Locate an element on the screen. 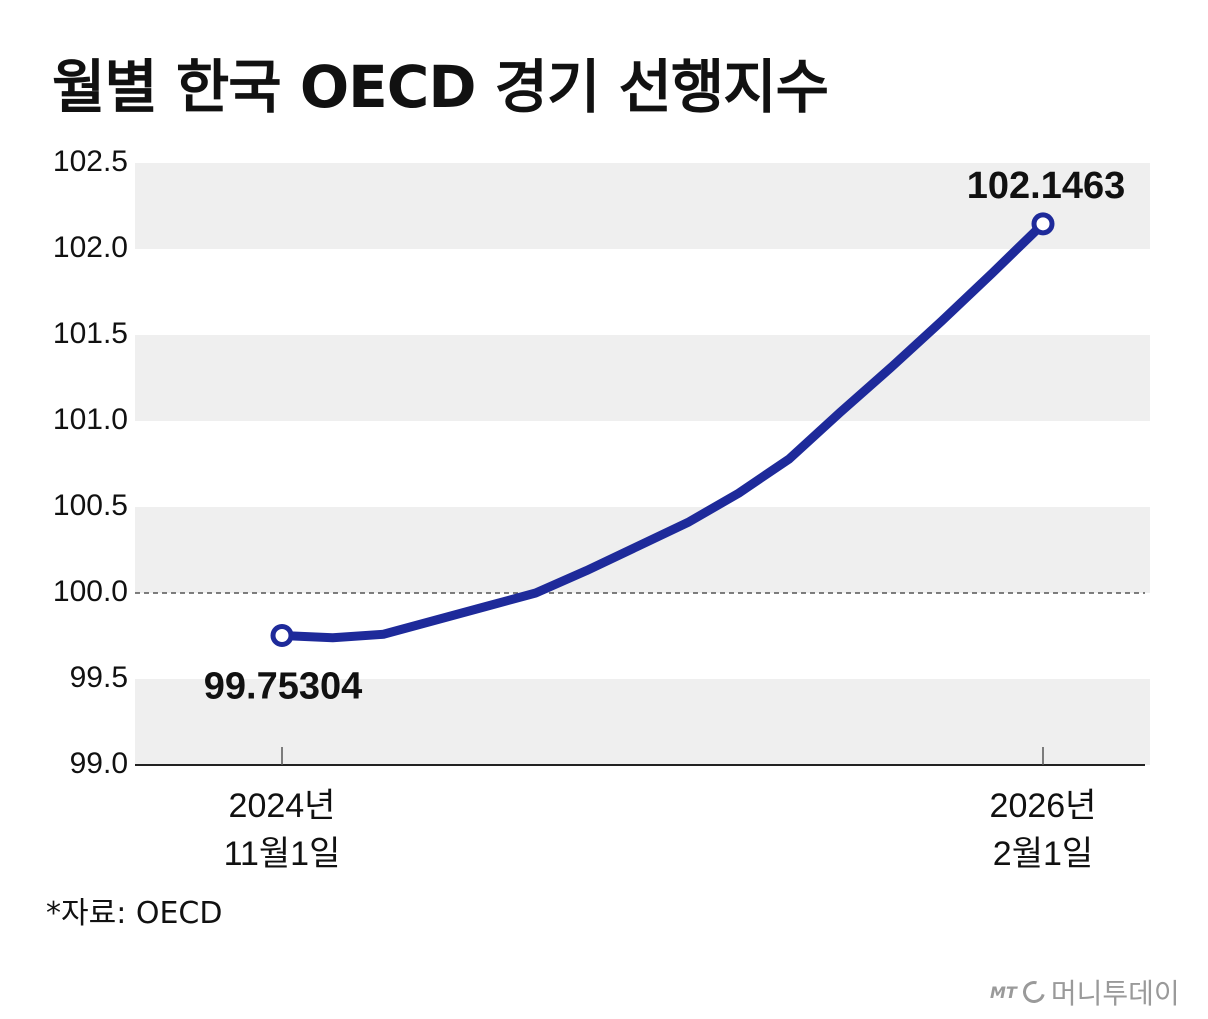 This screenshot has width=1208, height=1019. x-tick-label: 2026년 is located at coordinates (1043, 806).